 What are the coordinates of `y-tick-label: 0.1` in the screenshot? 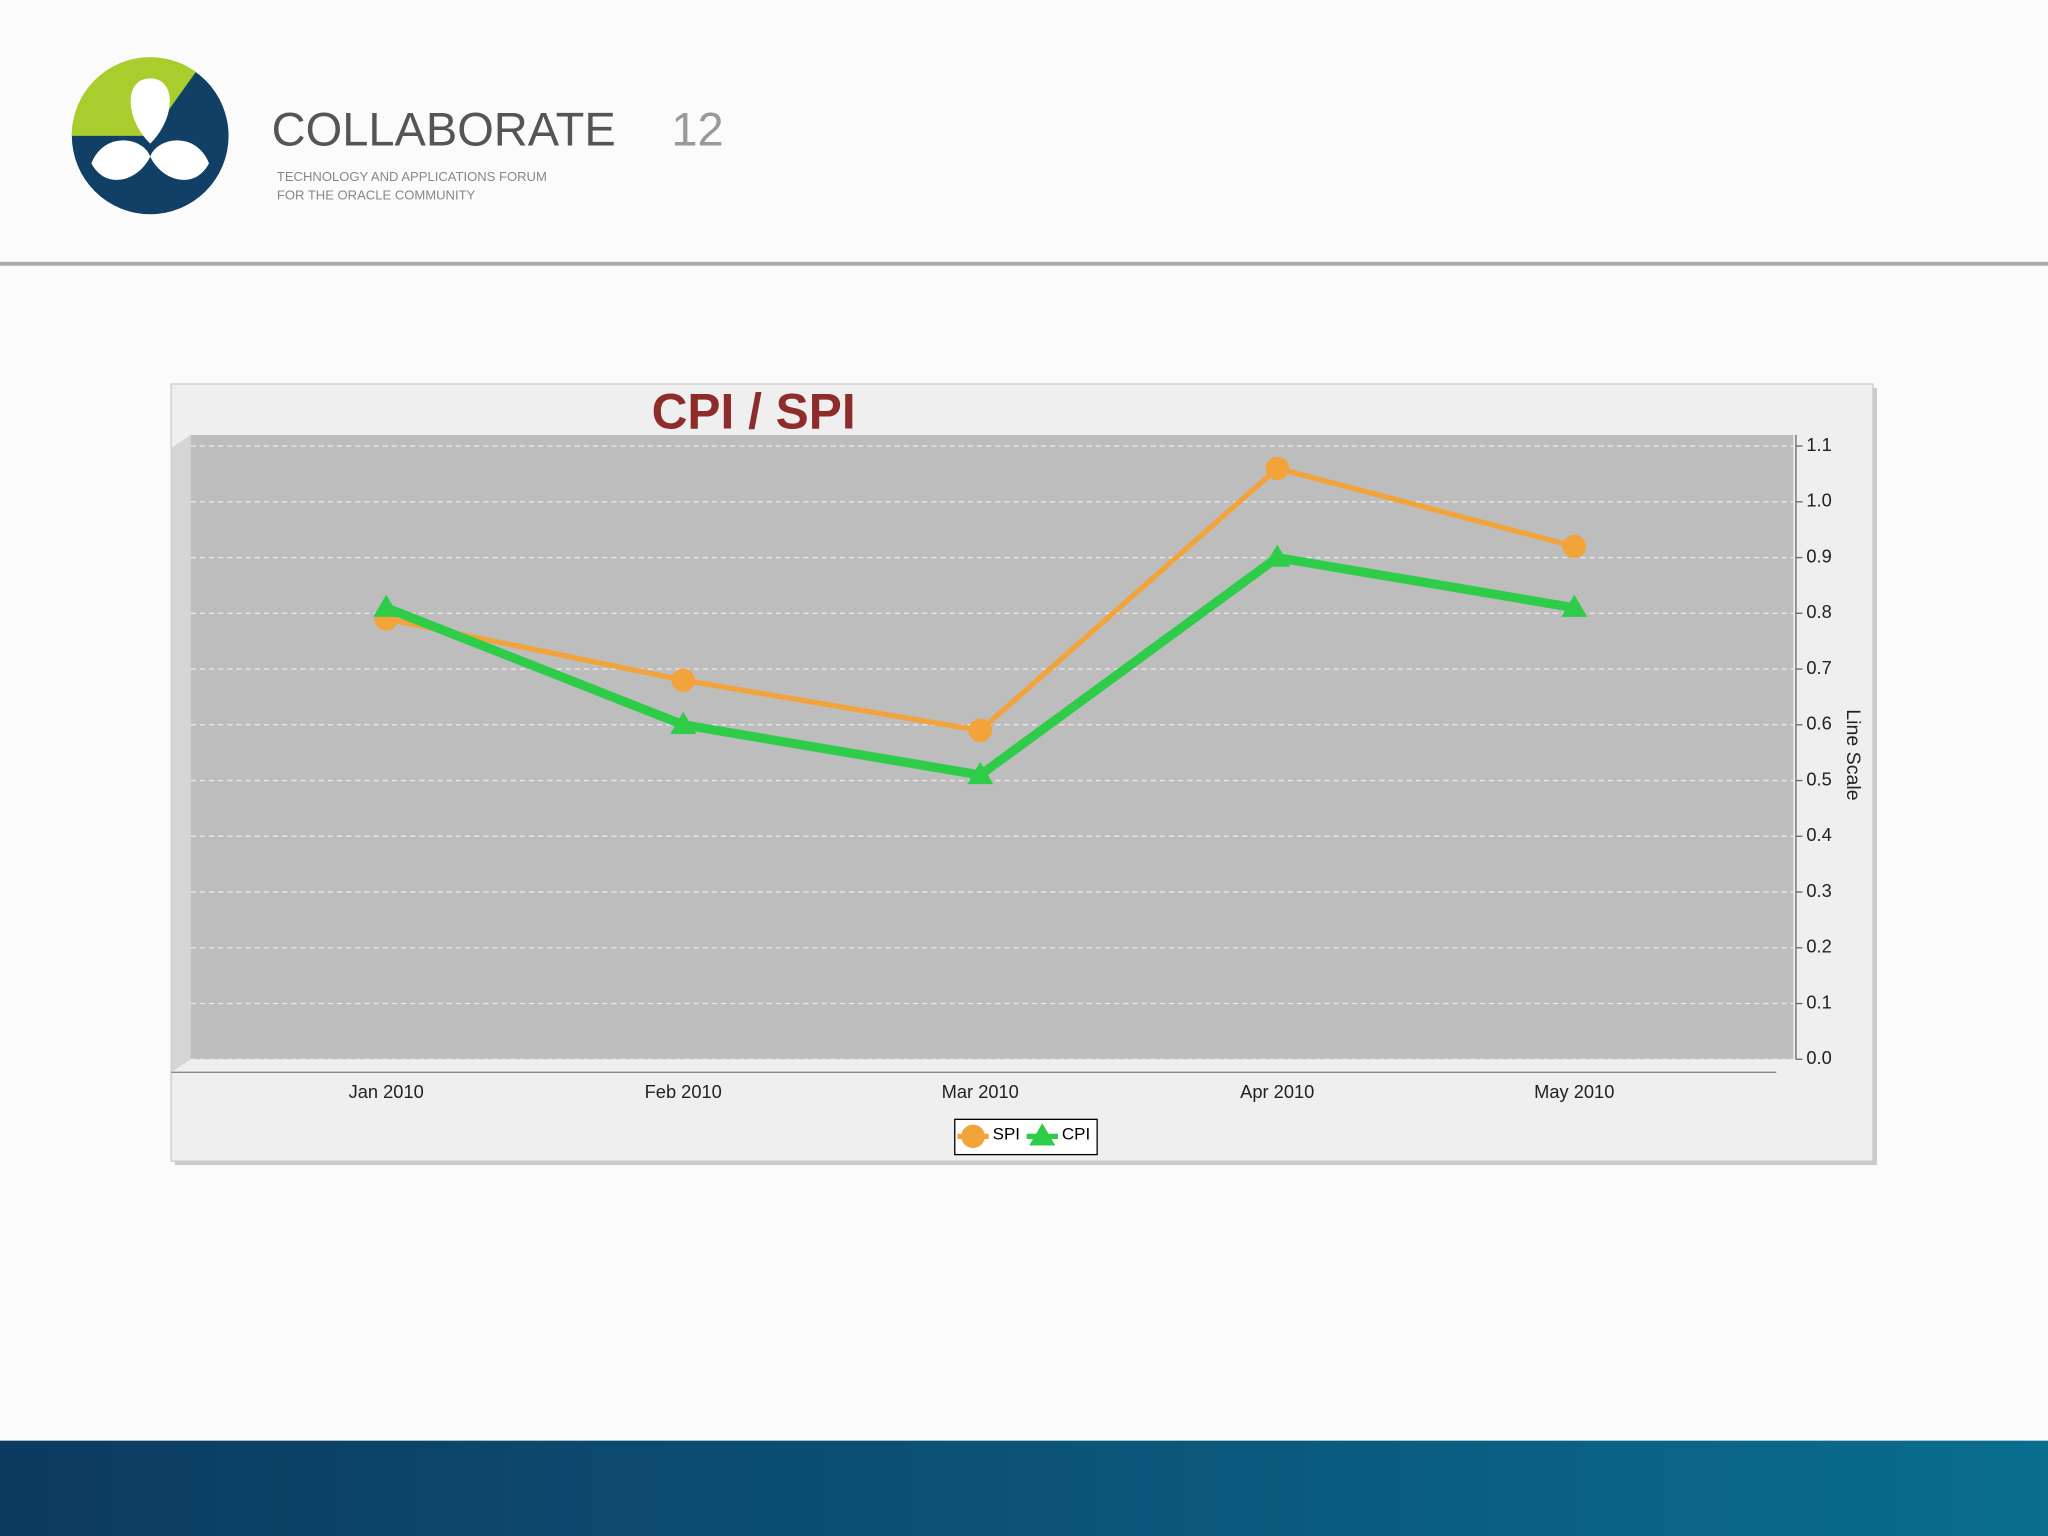 It's located at (1818, 1001).